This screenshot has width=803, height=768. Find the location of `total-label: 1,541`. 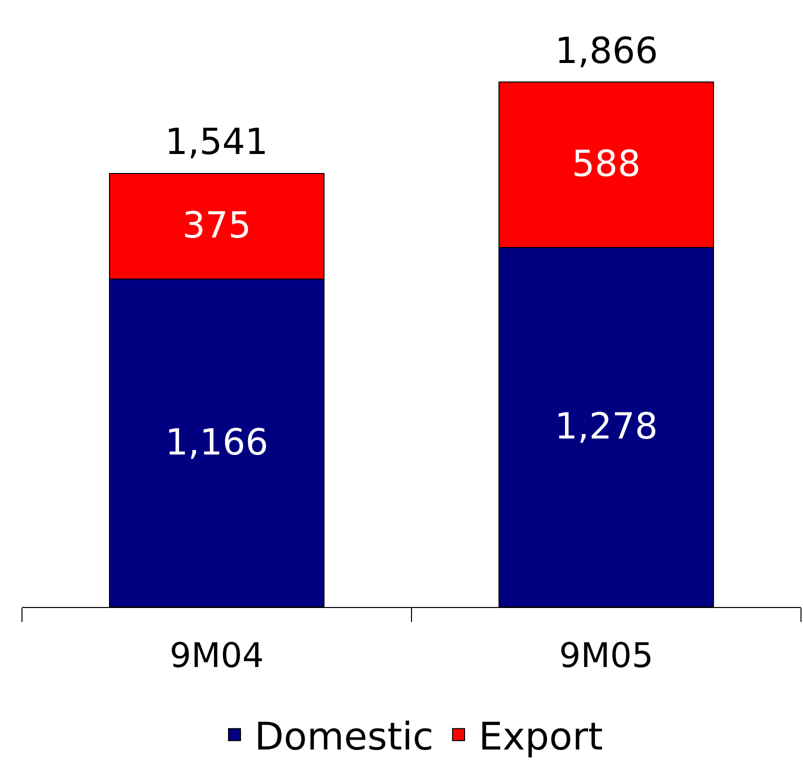

total-label: 1,541 is located at coordinates (216, 142).